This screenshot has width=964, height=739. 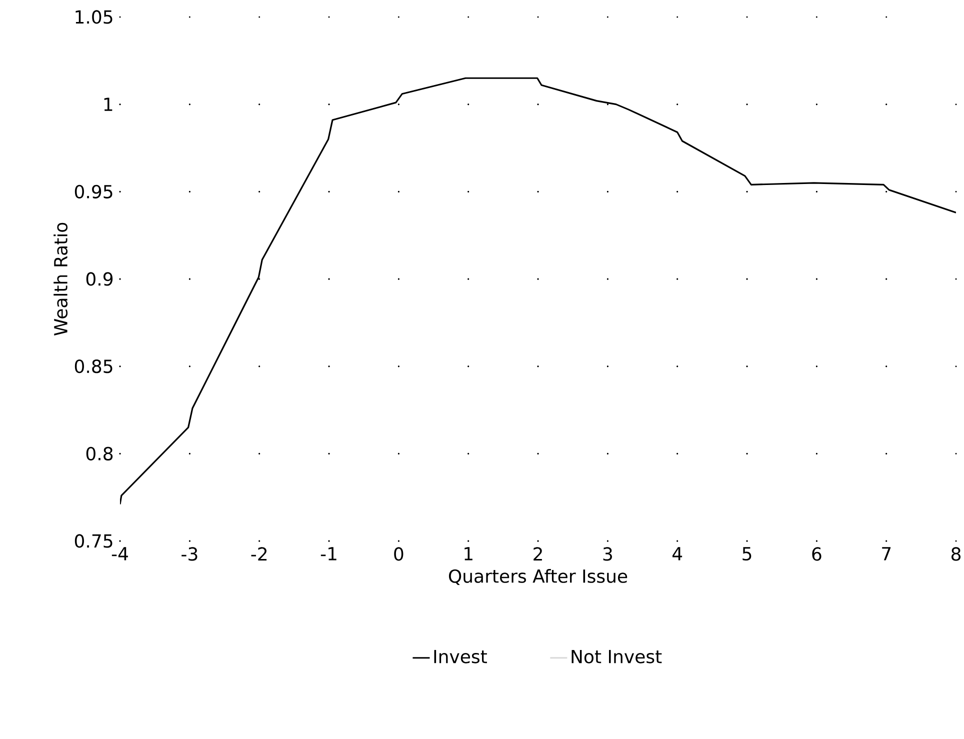 What do you see at coordinates (538, 554) in the screenshot?
I see `x-tick-label: 2` at bounding box center [538, 554].